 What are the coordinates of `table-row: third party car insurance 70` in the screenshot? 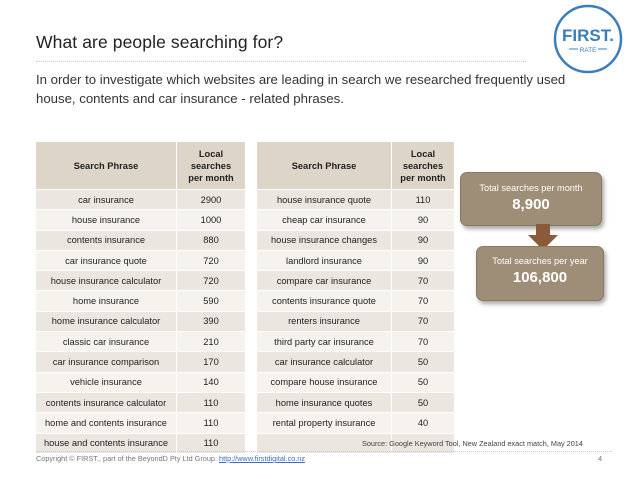 It's located at (355, 342).